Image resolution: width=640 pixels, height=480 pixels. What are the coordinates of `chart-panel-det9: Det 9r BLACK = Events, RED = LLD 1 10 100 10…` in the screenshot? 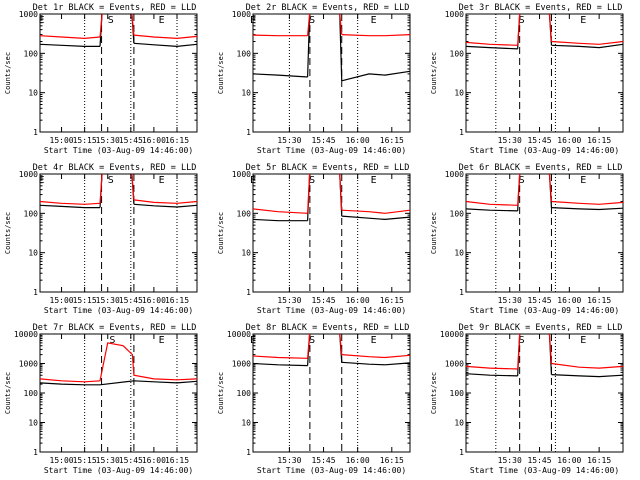 It's located at (527, 399).